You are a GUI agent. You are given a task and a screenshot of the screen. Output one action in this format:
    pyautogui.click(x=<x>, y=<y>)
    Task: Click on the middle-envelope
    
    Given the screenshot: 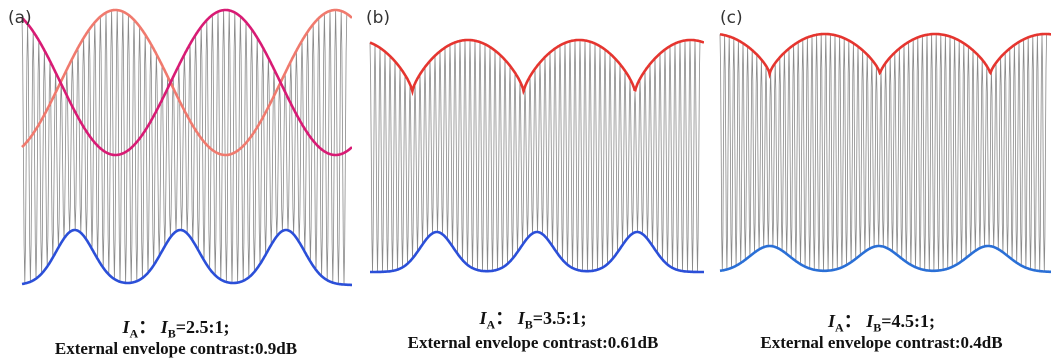 What is the action you would take?
    pyautogui.click(x=186, y=82)
    